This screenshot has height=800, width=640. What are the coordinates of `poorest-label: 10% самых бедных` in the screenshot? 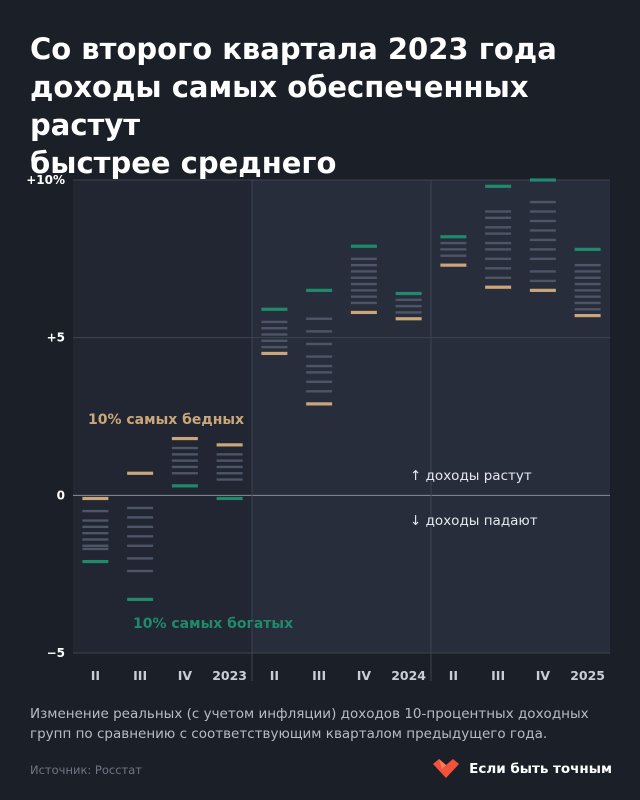 It's located at (166, 420).